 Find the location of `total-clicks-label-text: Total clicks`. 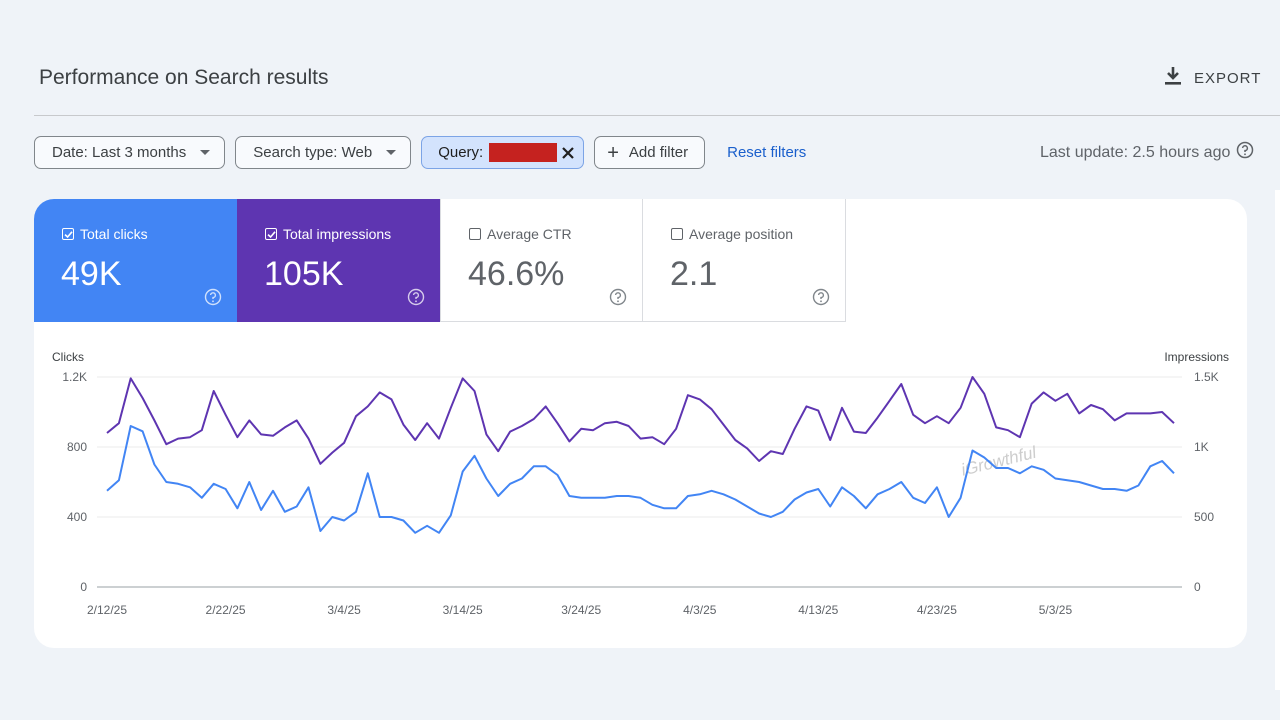

total-clicks-label-text: Total clicks is located at coordinates (114, 234).